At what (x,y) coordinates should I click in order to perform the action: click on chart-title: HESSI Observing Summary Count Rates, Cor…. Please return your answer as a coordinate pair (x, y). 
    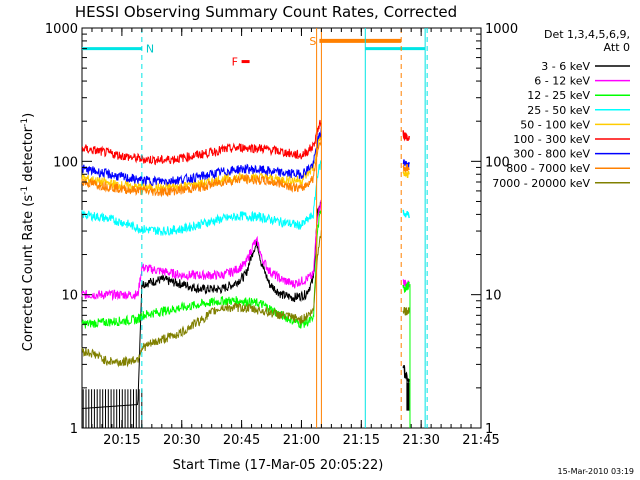
    Looking at the image, I should click on (266, 12).